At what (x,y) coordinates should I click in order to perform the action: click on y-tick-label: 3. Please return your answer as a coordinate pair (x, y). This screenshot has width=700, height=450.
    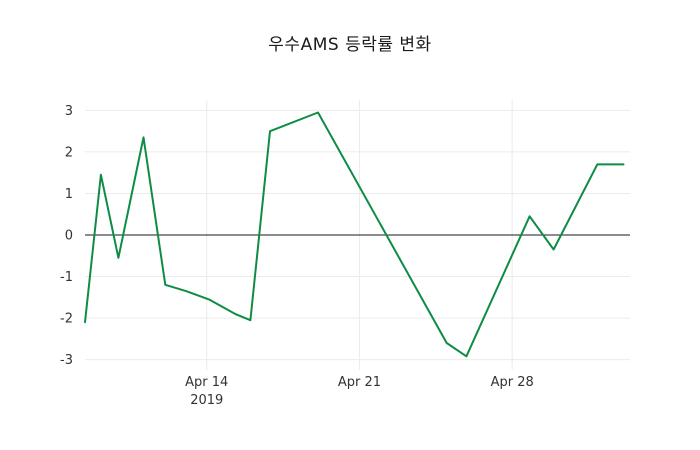
    Looking at the image, I should click on (69, 111).